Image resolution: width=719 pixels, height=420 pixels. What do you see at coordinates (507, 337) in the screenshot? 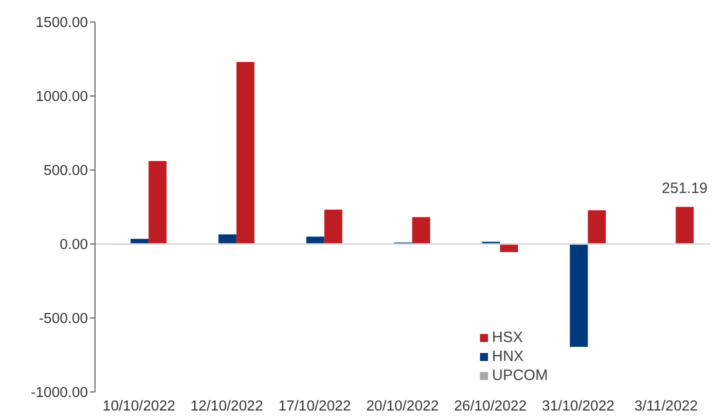
I see `legend-label: HSX` at bounding box center [507, 337].